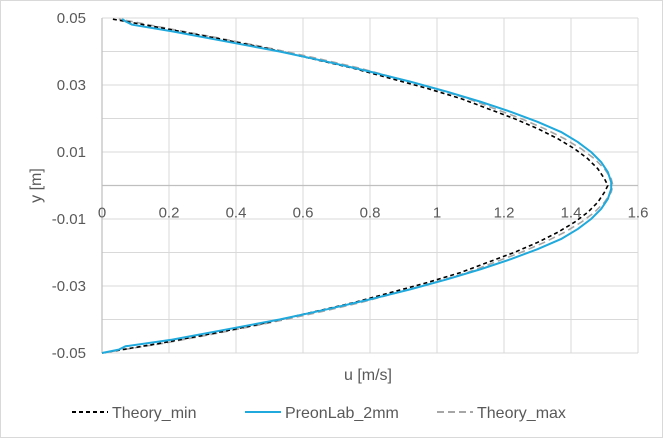 This screenshot has height=438, width=663. What do you see at coordinates (370, 213) in the screenshot?
I see `x-tick-label: 0.8` at bounding box center [370, 213].